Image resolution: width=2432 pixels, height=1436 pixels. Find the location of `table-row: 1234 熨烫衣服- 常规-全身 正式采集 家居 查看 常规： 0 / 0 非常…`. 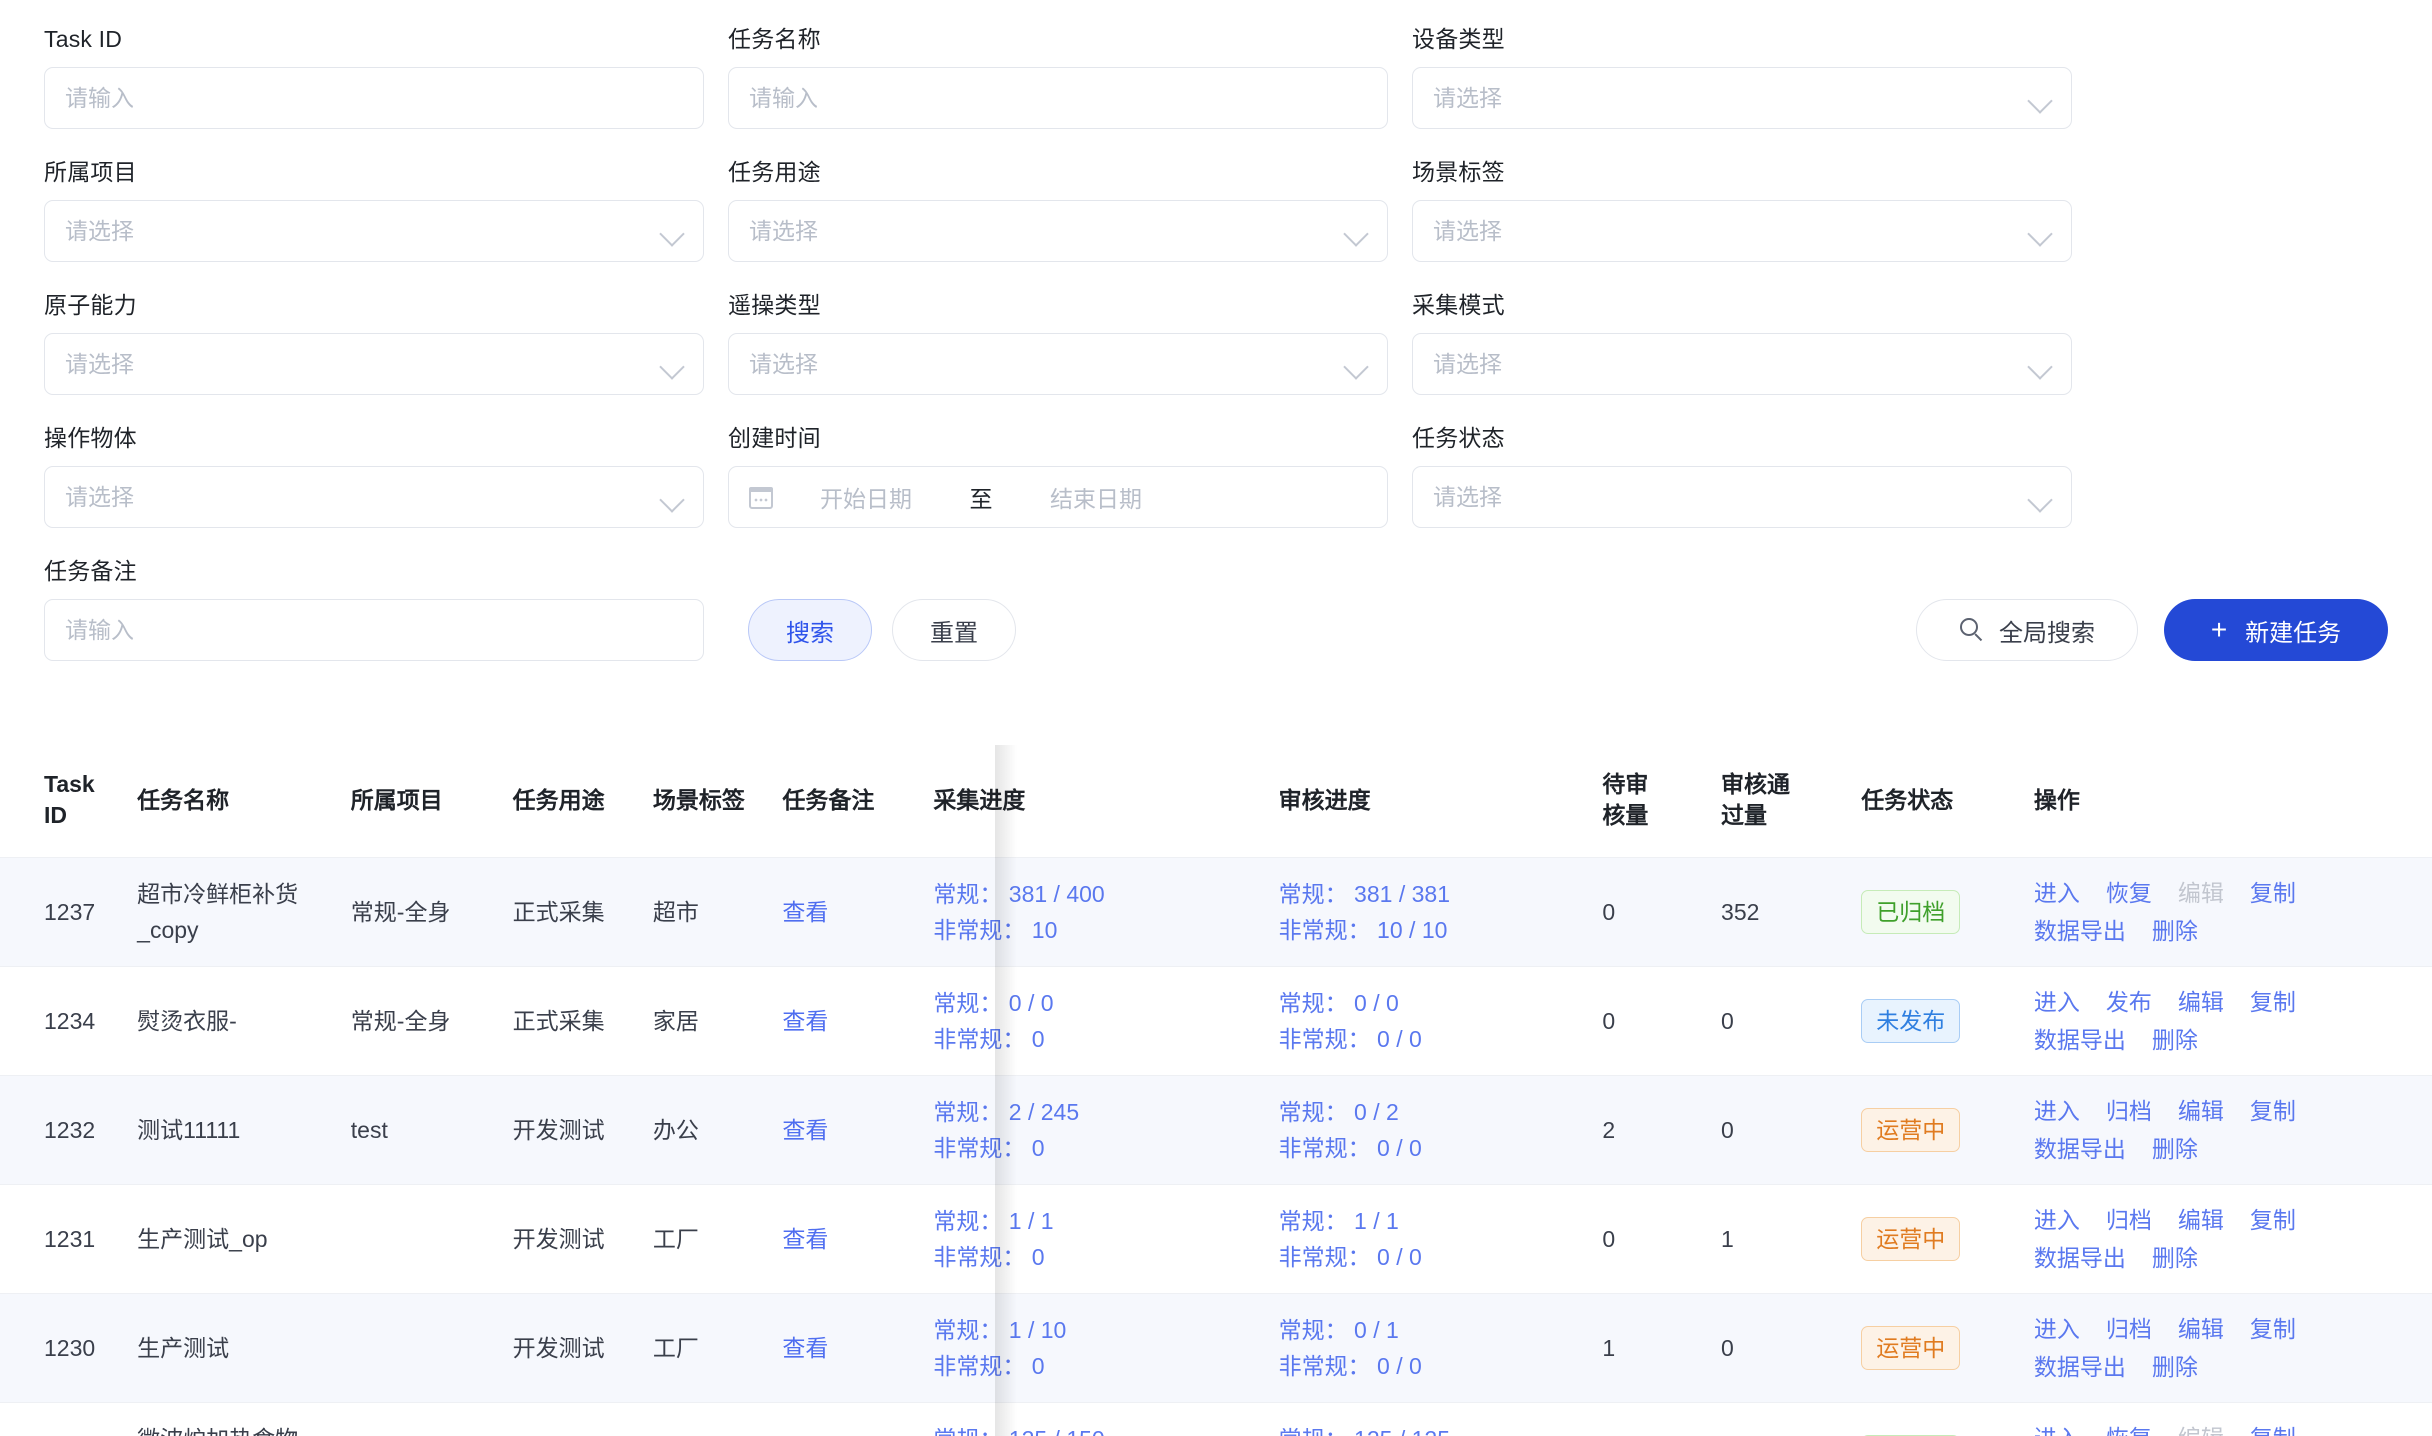

table-row: 1234 熨烫衣服- 常规-全身 正式采集 家居 查看 常规： 0 / 0 非常… is located at coordinates (1216, 1021).